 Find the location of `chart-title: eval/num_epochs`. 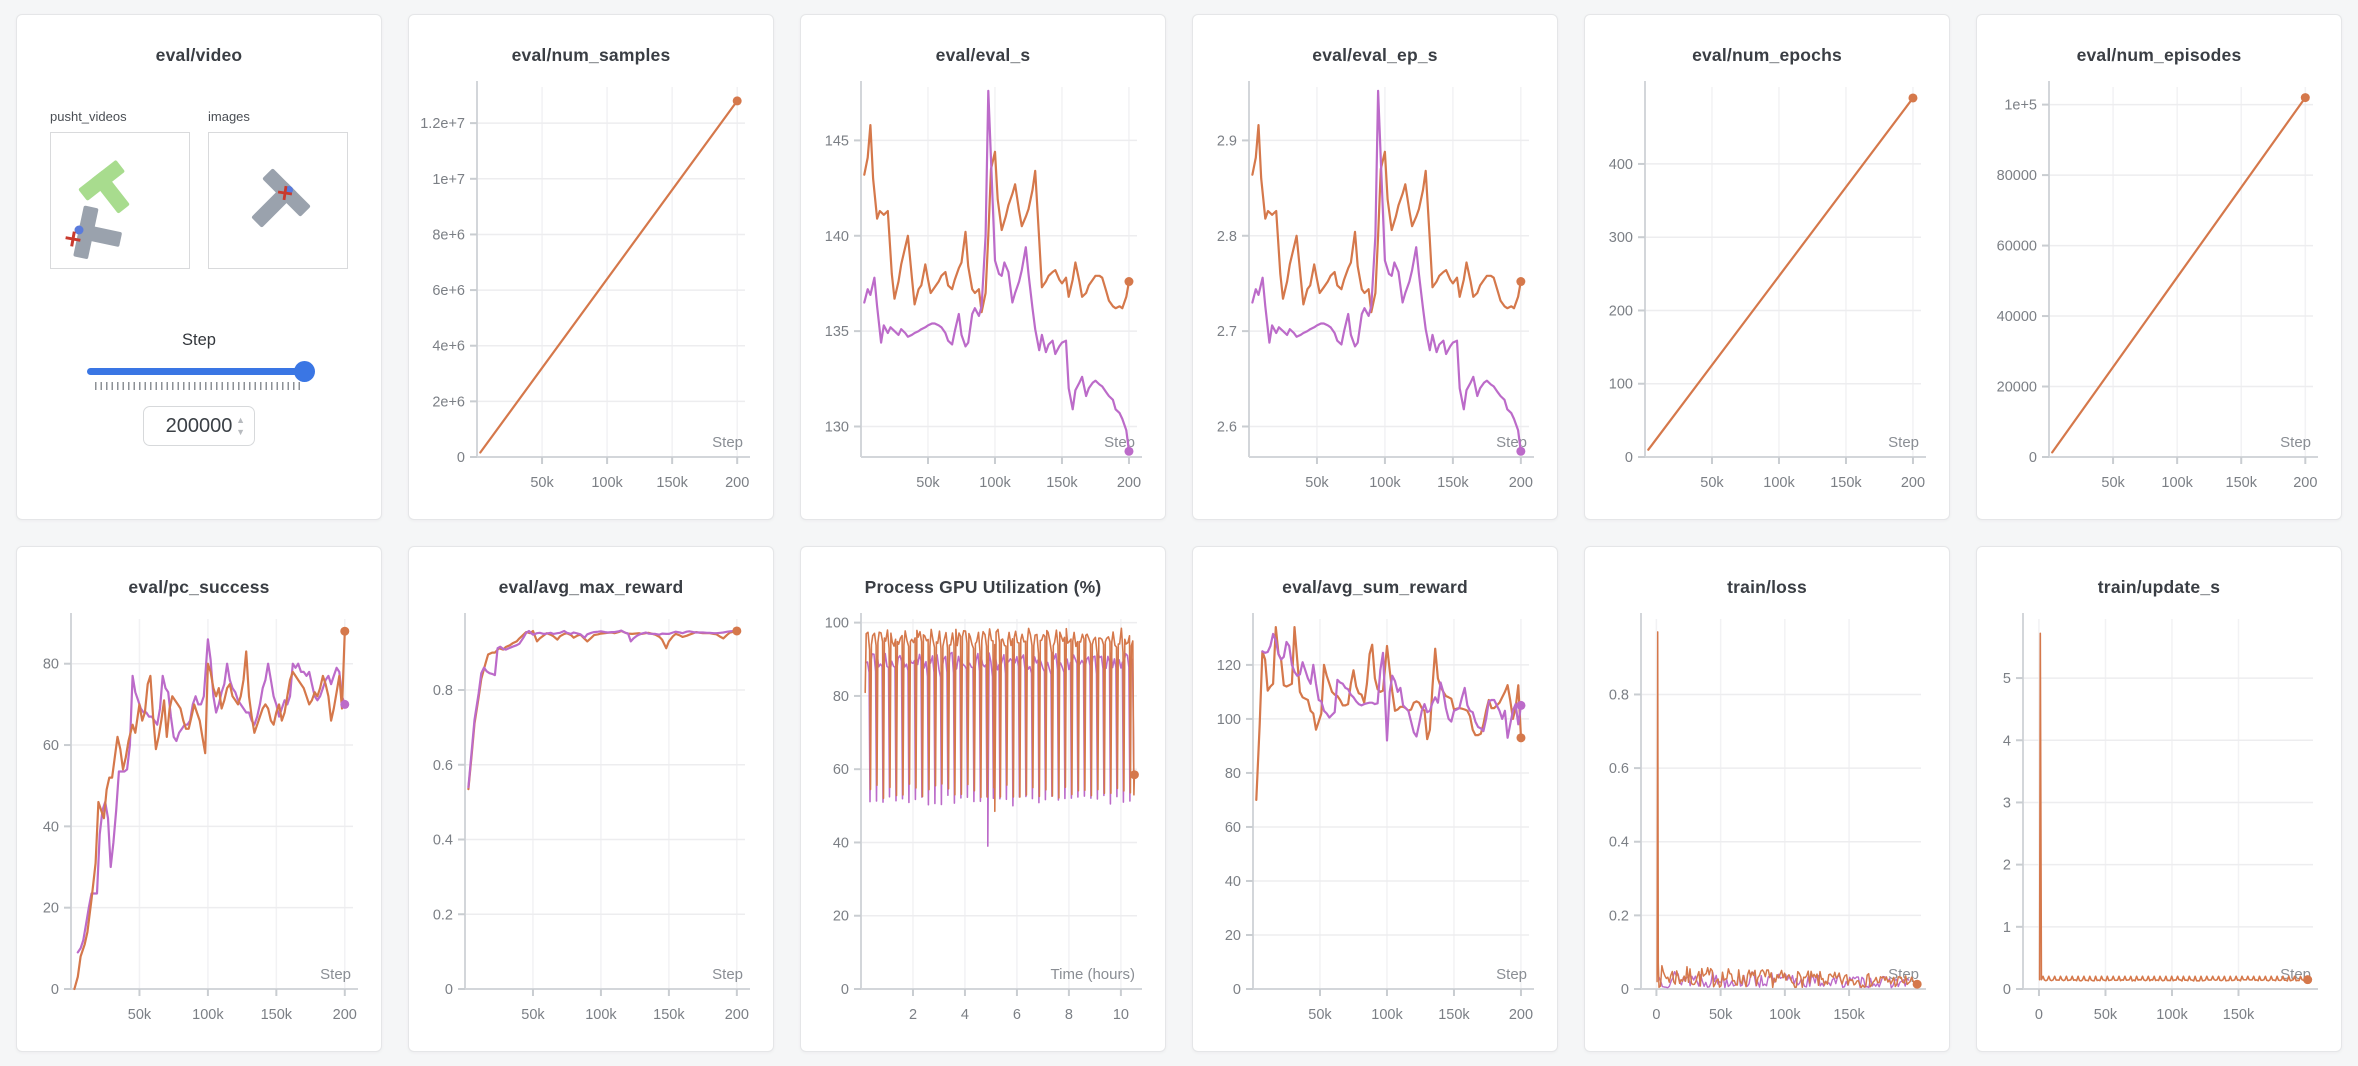

chart-title: eval/num_epochs is located at coordinates (1767, 55).